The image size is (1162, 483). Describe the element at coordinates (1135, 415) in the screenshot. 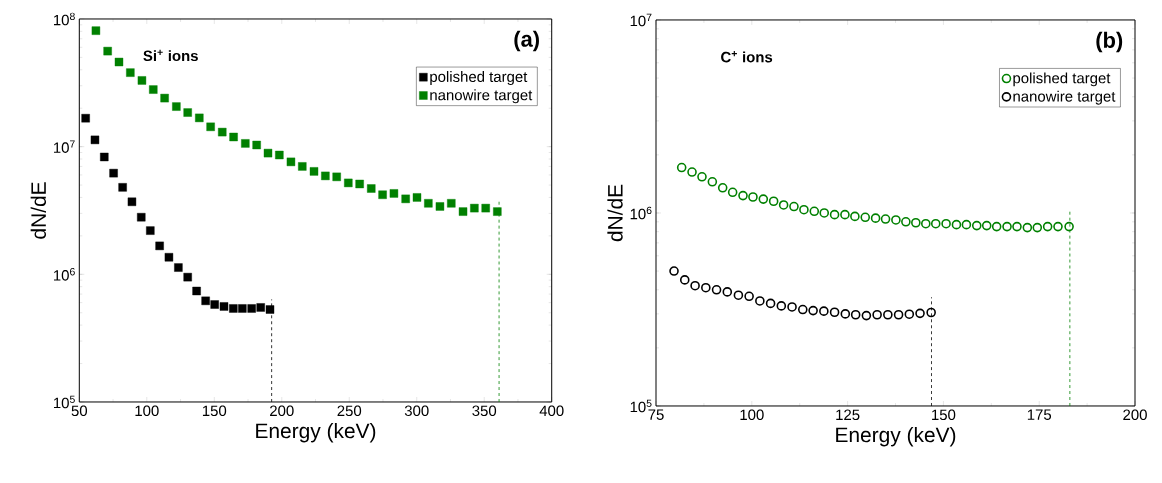

I see `x-tick-label: 200` at that location.